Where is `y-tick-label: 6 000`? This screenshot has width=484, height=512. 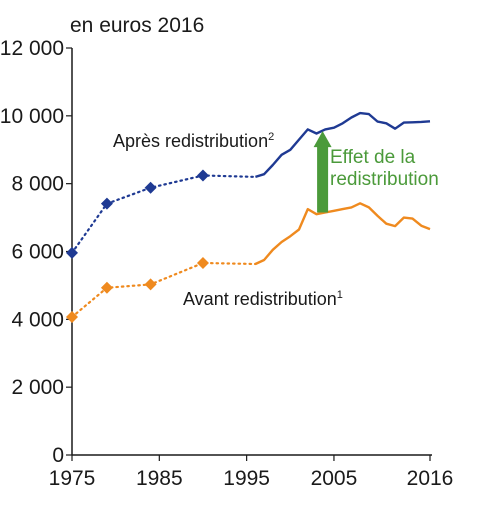
y-tick-label: 6 000 is located at coordinates (37, 252).